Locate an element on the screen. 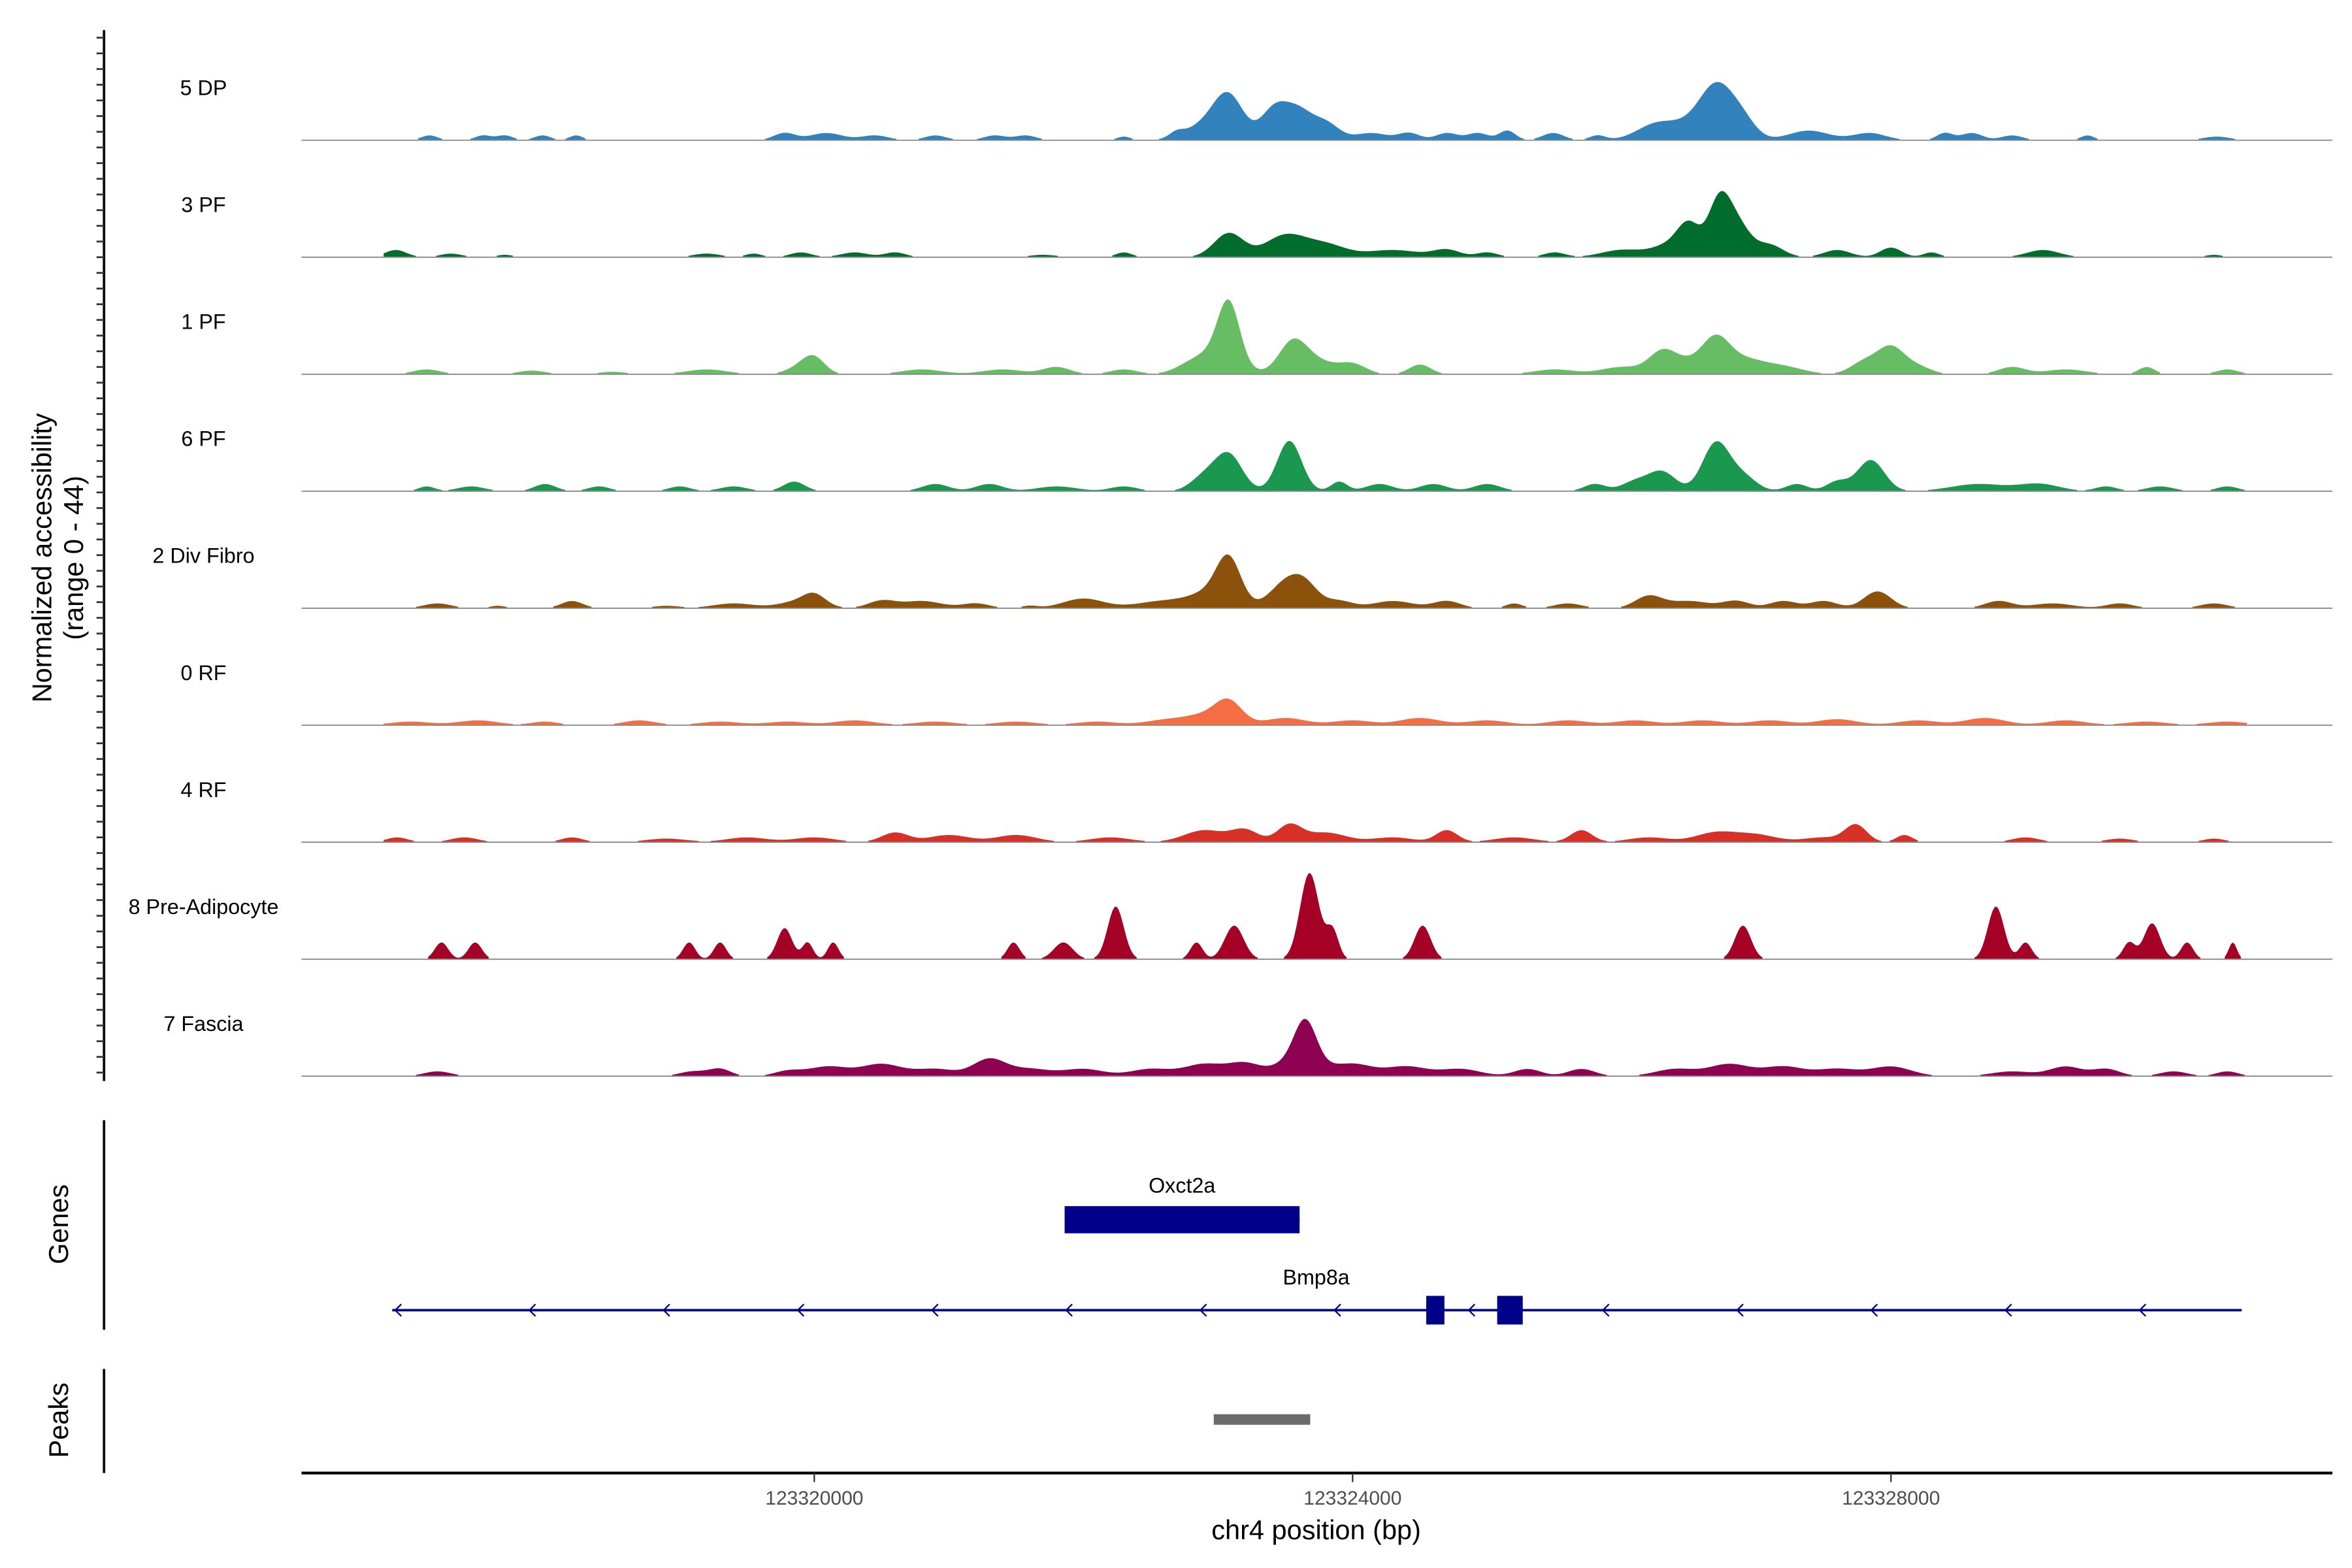  track-2-div-fibro: 2 Div Fibro is located at coordinates (1242, 576).